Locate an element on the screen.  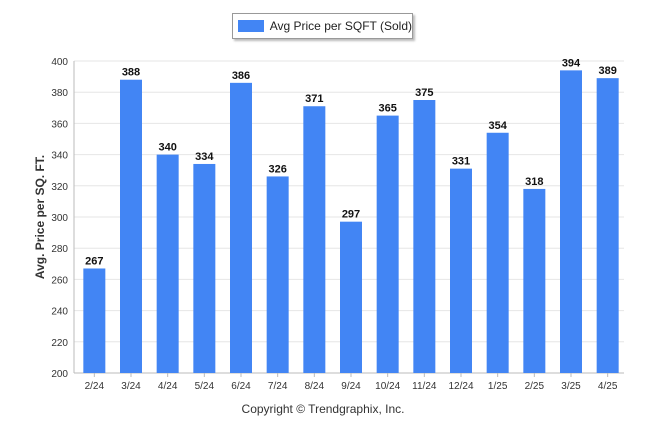
y-tick-label: 240 is located at coordinates (59, 312).